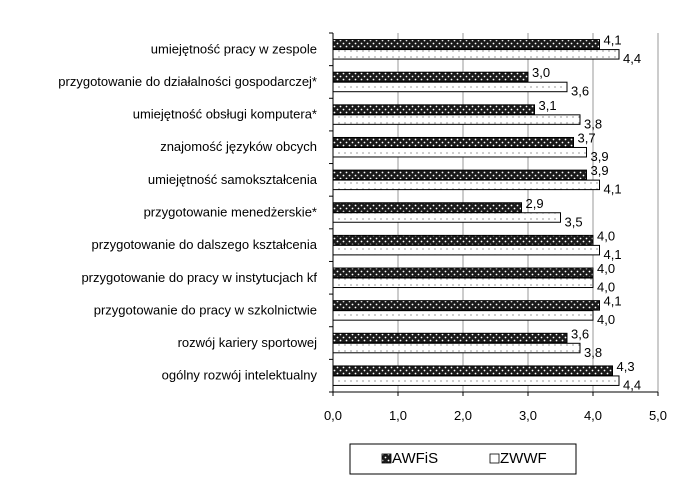  What do you see at coordinates (658, 415) in the screenshot?
I see `x-tick-label: 5,0` at bounding box center [658, 415].